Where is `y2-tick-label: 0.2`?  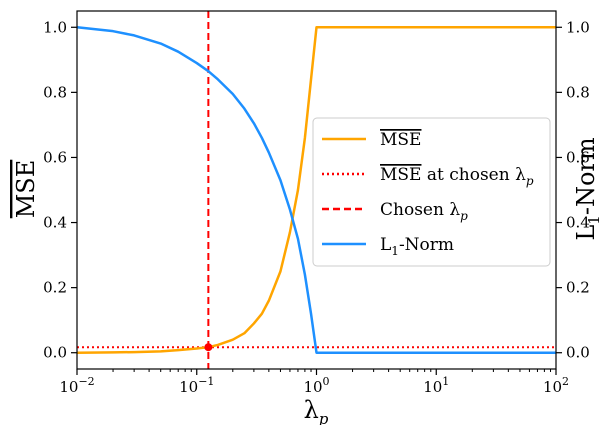
y2-tick-label: 0.2 is located at coordinates (578, 288).